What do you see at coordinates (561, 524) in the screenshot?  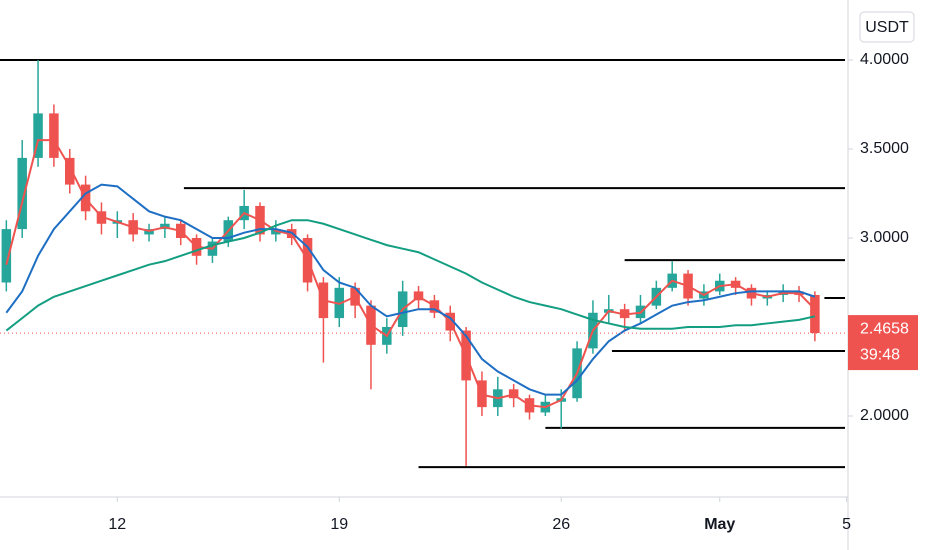 I see `x-tick-label: 26` at bounding box center [561, 524].